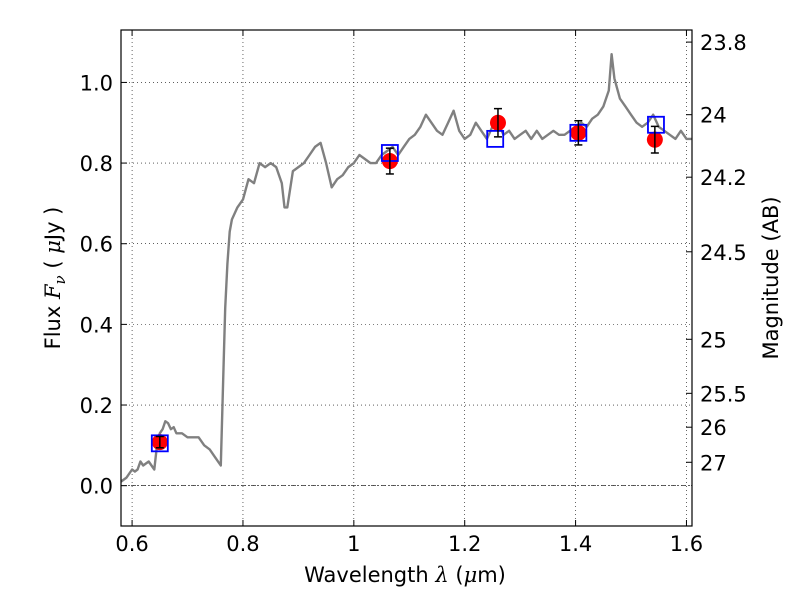 Image resolution: width=800 pixels, height=600 pixels. I want to click on x-tick-label: 1, so click(353, 544).